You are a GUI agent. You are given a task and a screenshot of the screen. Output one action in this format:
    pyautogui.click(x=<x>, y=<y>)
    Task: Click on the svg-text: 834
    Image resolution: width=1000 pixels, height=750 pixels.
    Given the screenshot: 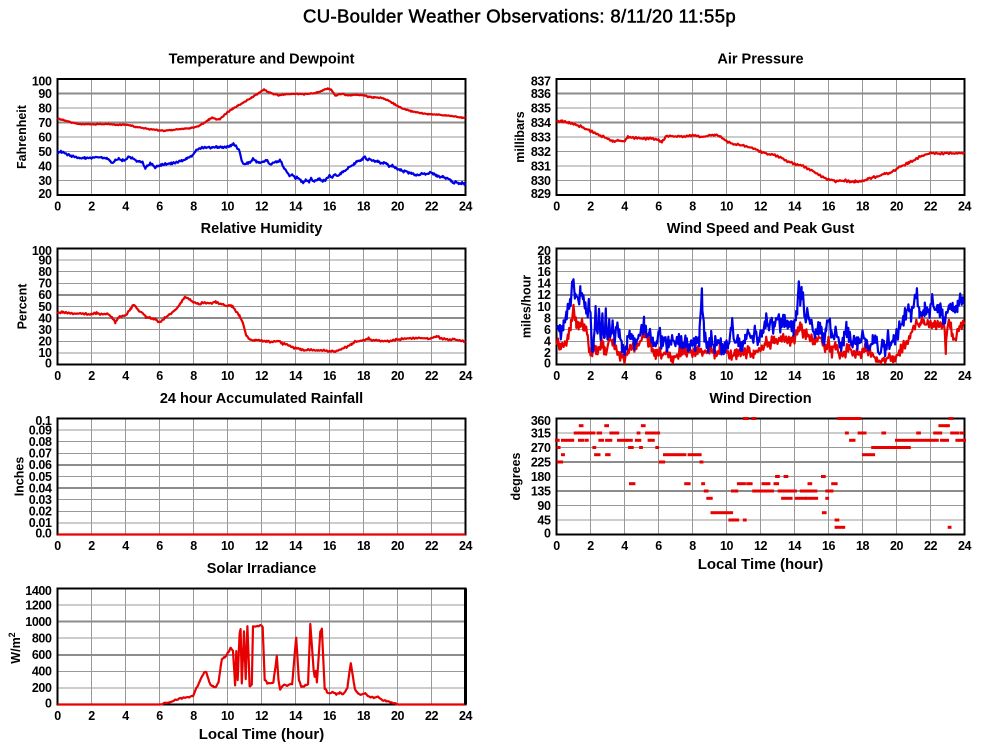 What is the action you would take?
    pyautogui.click(x=541, y=123)
    